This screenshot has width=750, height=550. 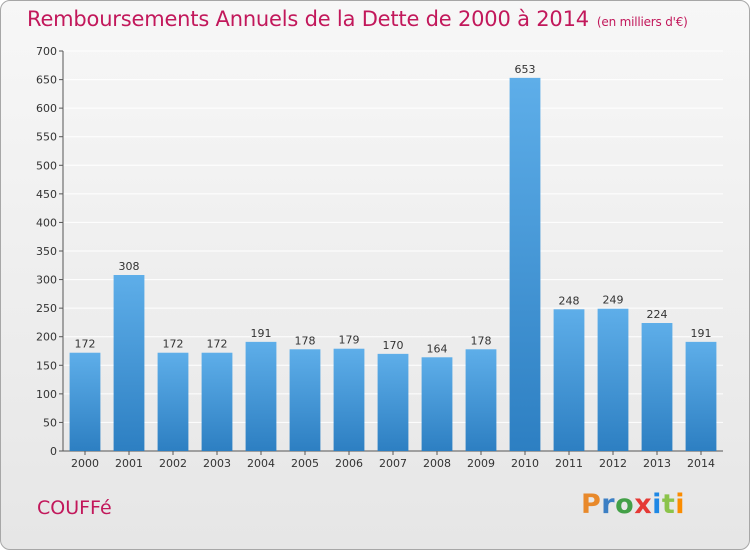 I want to click on x-tick-label: 2003, so click(x=217, y=463).